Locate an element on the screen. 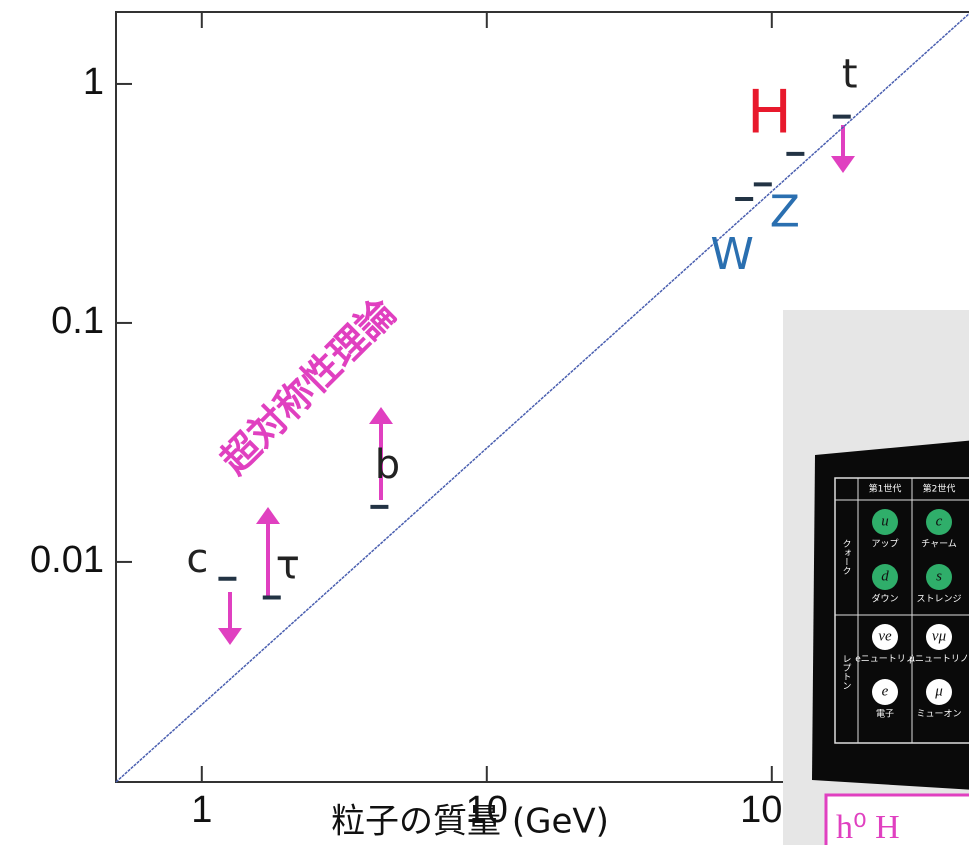 This screenshot has width=969, height=845. inset-symbol: νe is located at coordinates (885, 636).